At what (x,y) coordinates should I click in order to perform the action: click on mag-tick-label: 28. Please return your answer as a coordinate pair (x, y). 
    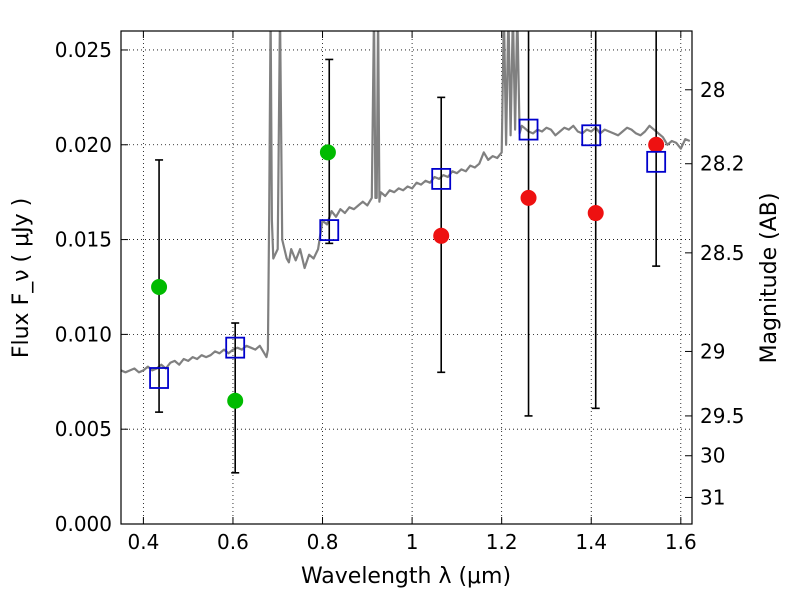
    Looking at the image, I should click on (712, 90).